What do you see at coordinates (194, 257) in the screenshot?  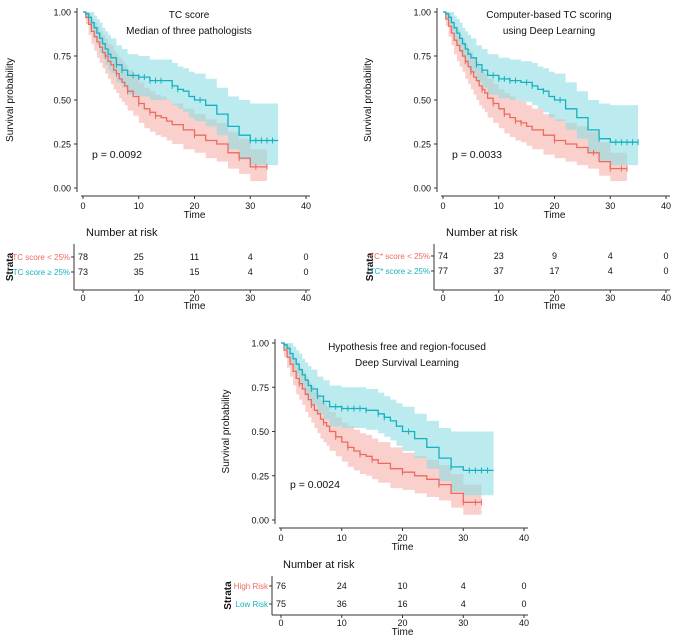 I see `risk-count: 11` at bounding box center [194, 257].